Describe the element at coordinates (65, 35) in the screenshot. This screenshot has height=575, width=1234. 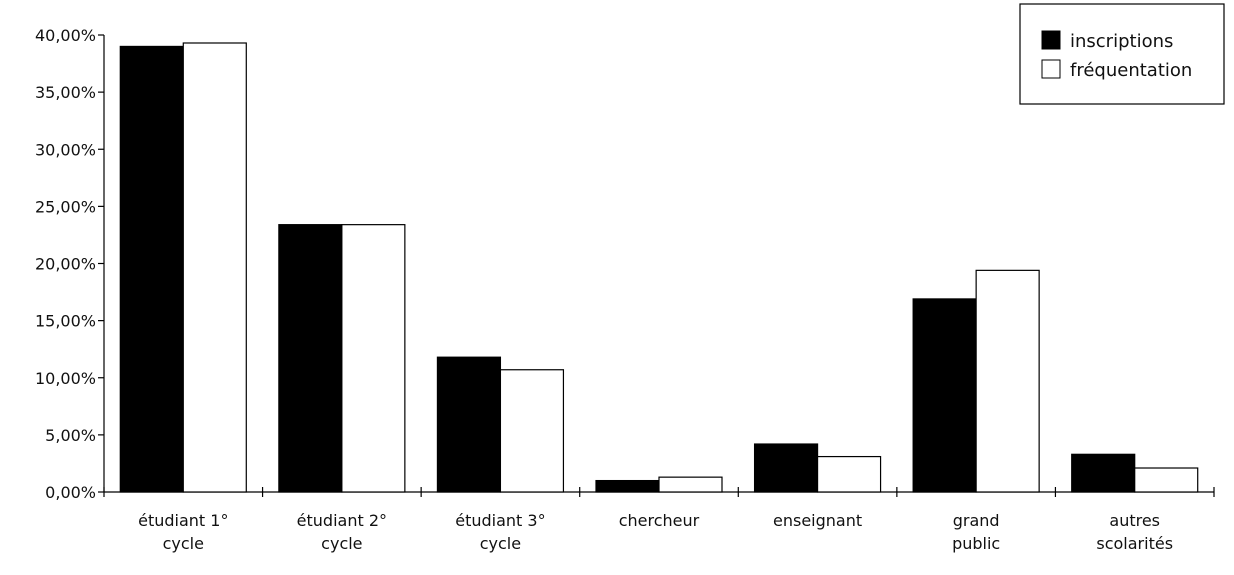
I see `y-tick-label: 40,00%` at that location.